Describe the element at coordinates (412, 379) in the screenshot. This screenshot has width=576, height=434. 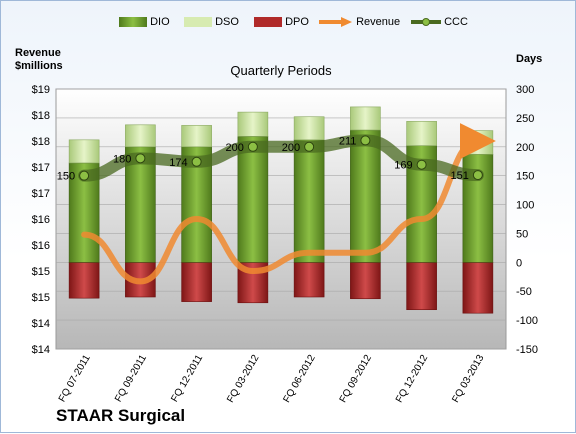
I see `category-label: FQ 12-2012` at that location.